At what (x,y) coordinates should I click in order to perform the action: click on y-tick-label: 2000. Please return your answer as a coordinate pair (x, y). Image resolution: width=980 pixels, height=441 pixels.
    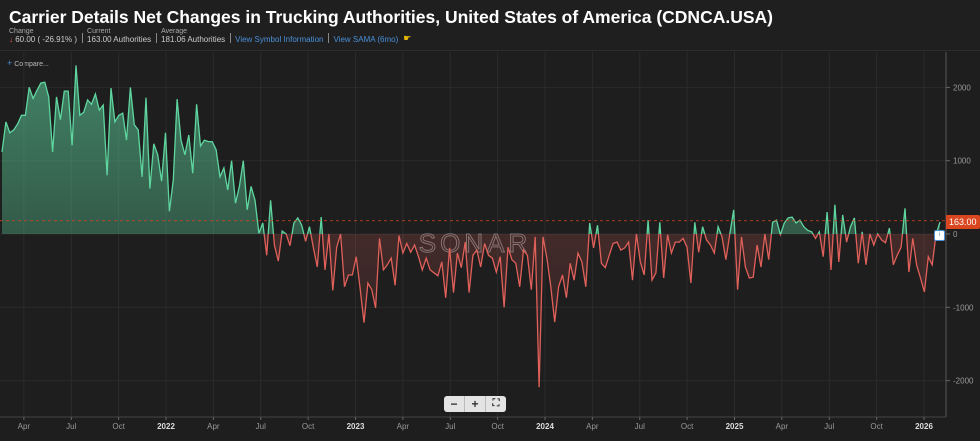
    Looking at the image, I should click on (962, 87).